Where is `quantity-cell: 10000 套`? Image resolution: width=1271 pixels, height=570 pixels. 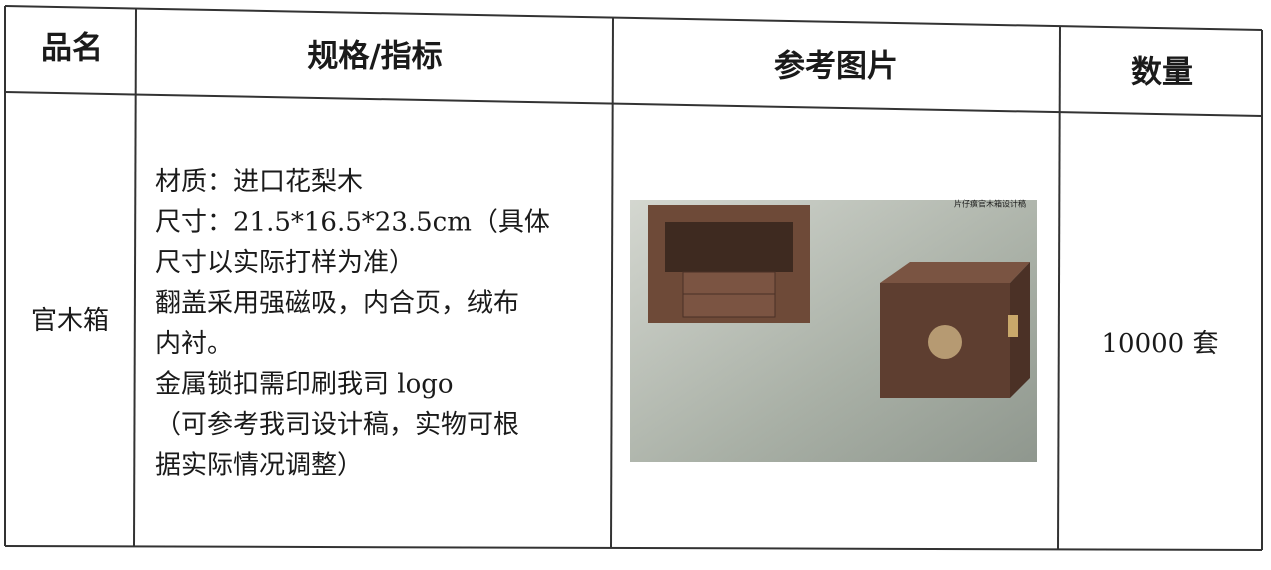 quantity-cell: 10000 套 is located at coordinates (1160, 344).